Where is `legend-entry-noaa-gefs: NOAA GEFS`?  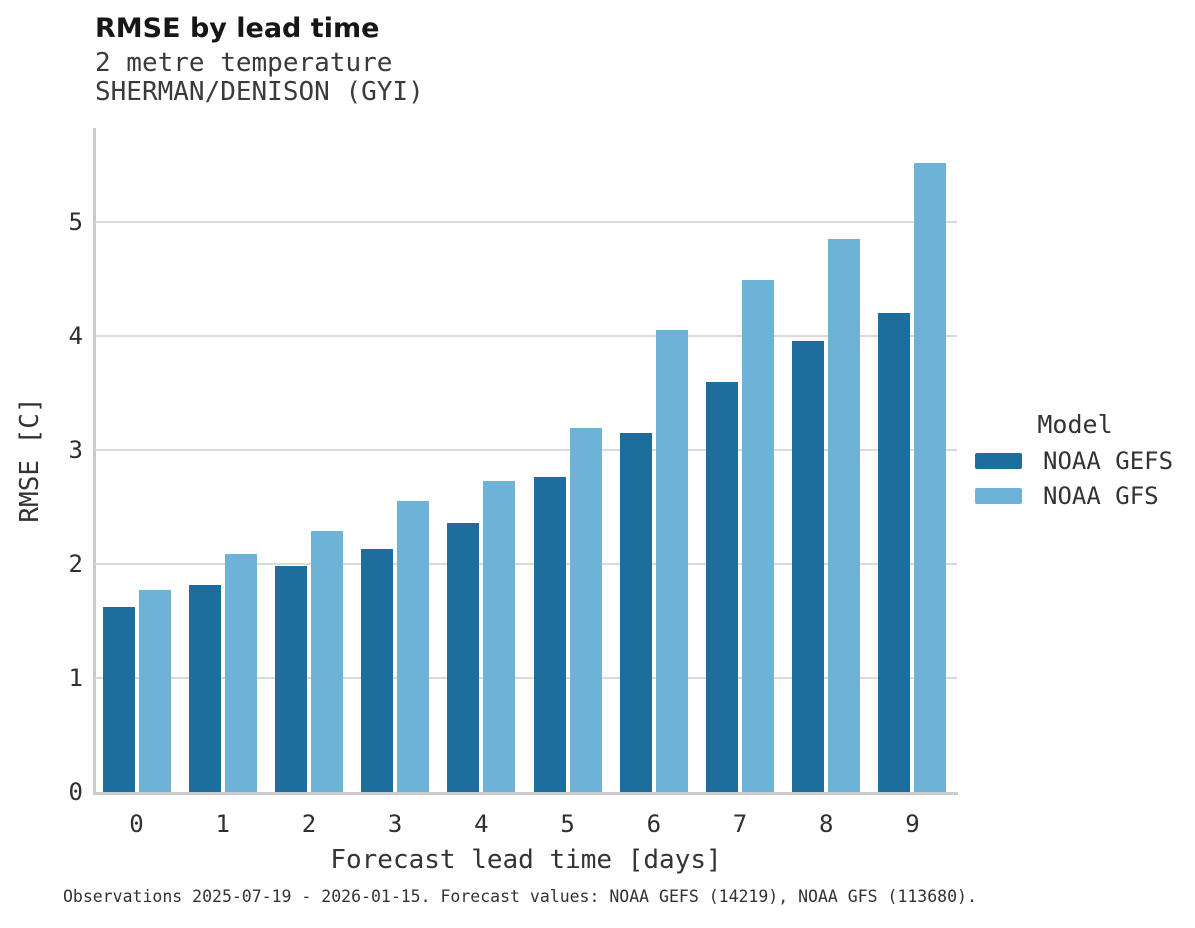 legend-entry-noaa-gefs: NOAA GEFS is located at coordinates (1075, 460).